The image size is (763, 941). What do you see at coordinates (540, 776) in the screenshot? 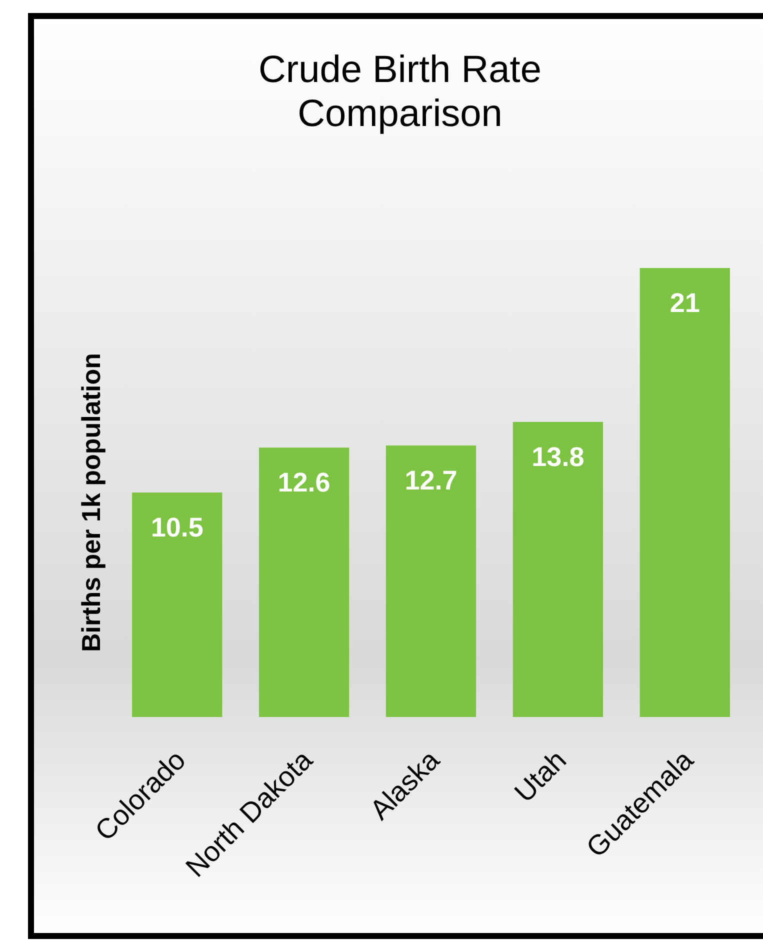
I see `x-tick-label: Utah` at bounding box center [540, 776].